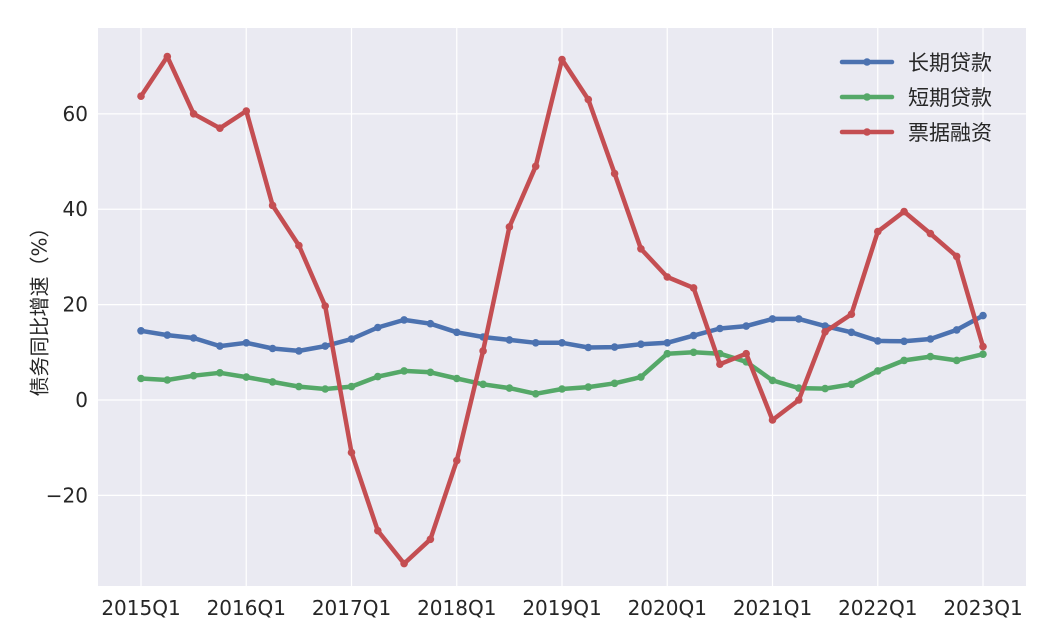 The height and width of the screenshot is (636, 1060). Describe the element at coordinates (950, 98) in the screenshot. I see `legend-label: 短期贷款` at that location.